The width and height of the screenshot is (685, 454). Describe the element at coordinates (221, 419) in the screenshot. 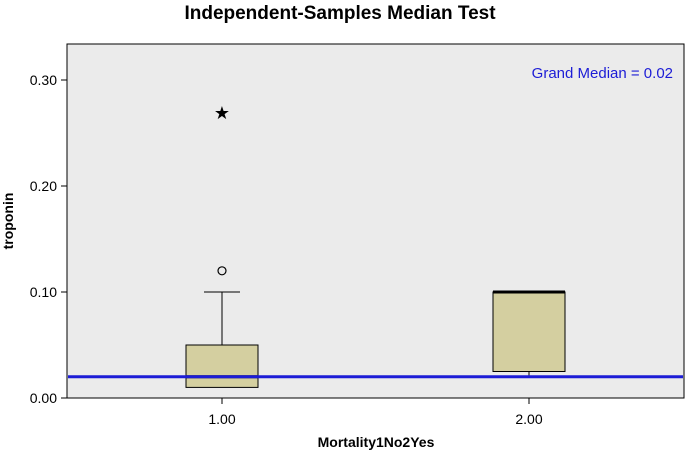

I see `x-tick-label: 1.00` at that location.